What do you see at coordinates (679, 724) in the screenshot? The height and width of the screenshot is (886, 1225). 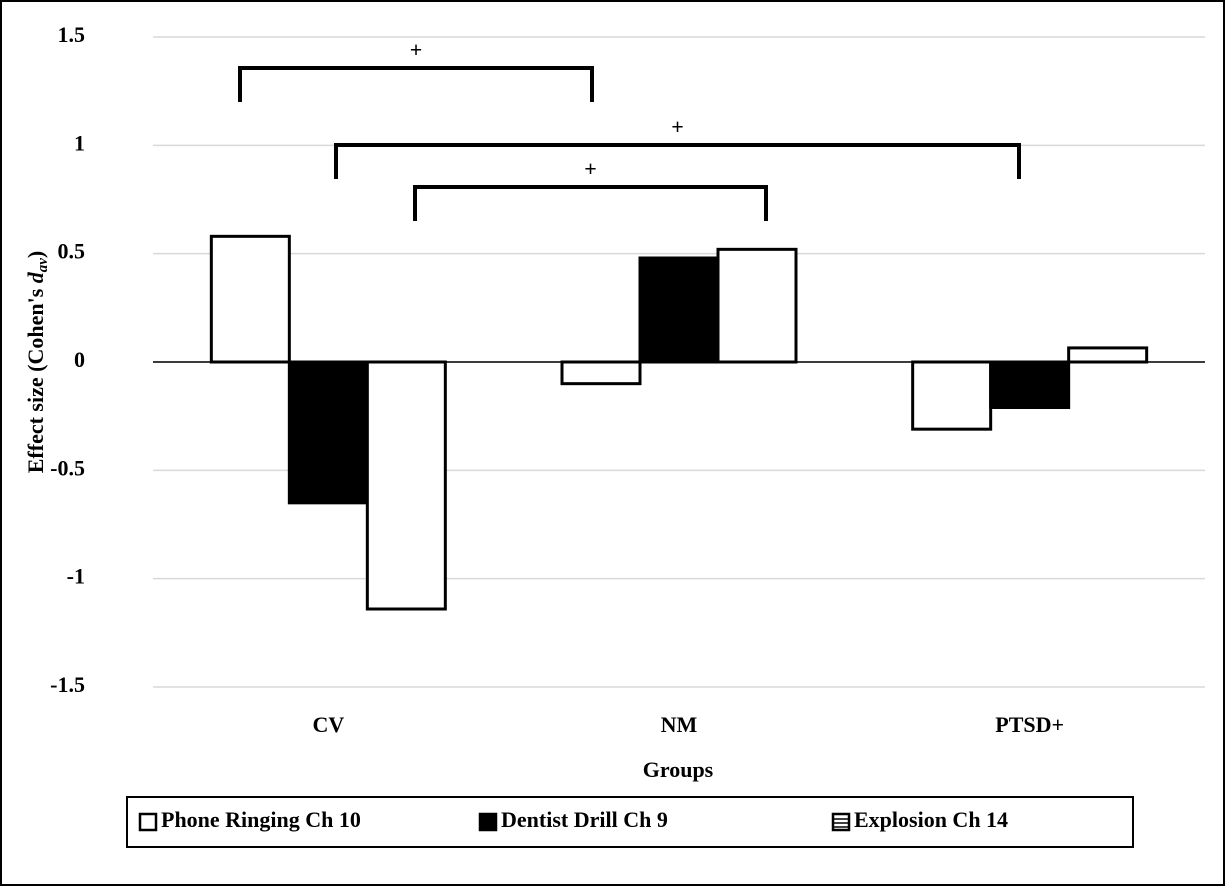 I see `x-tick-label: NM` at bounding box center [679, 724].